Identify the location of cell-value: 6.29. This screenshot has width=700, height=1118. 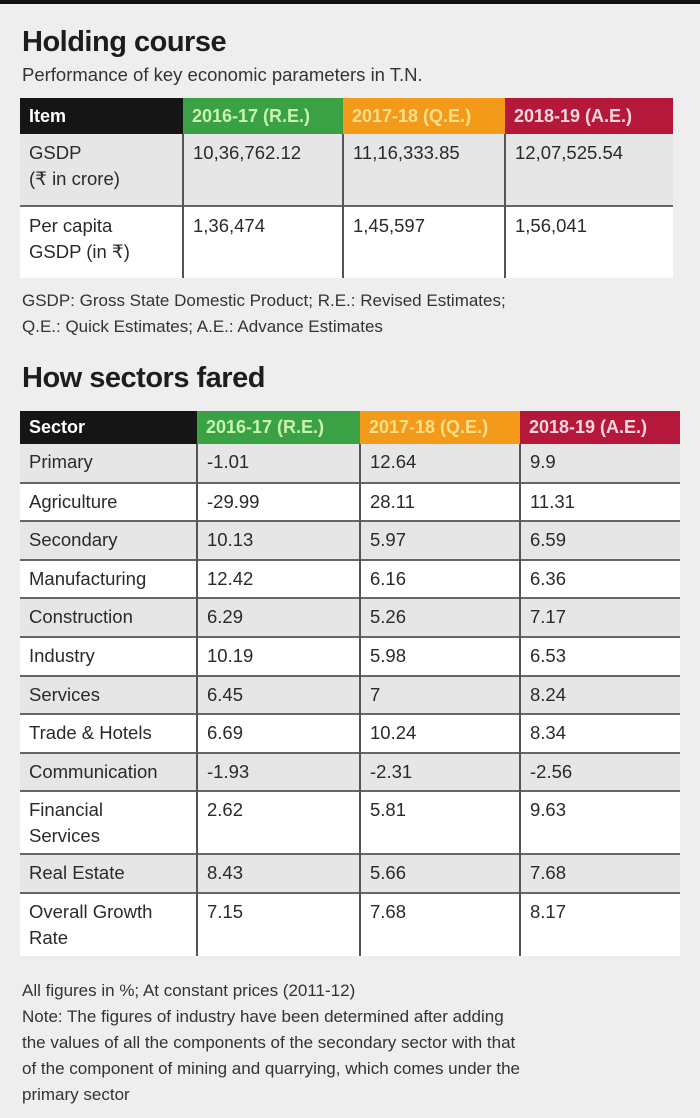
(278, 617).